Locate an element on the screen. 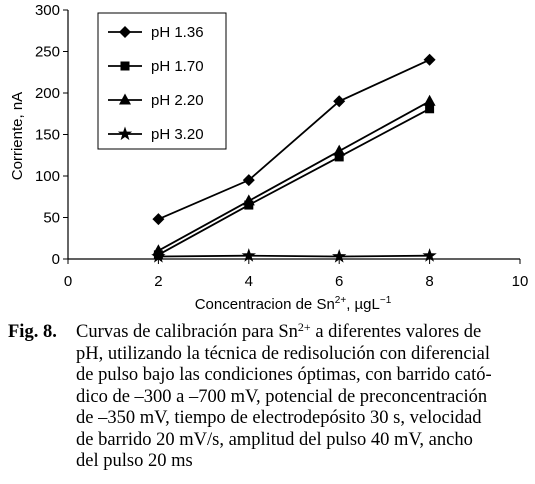 This screenshot has width=535, height=484. legend-label: pH 1.70 is located at coordinates (177, 66).